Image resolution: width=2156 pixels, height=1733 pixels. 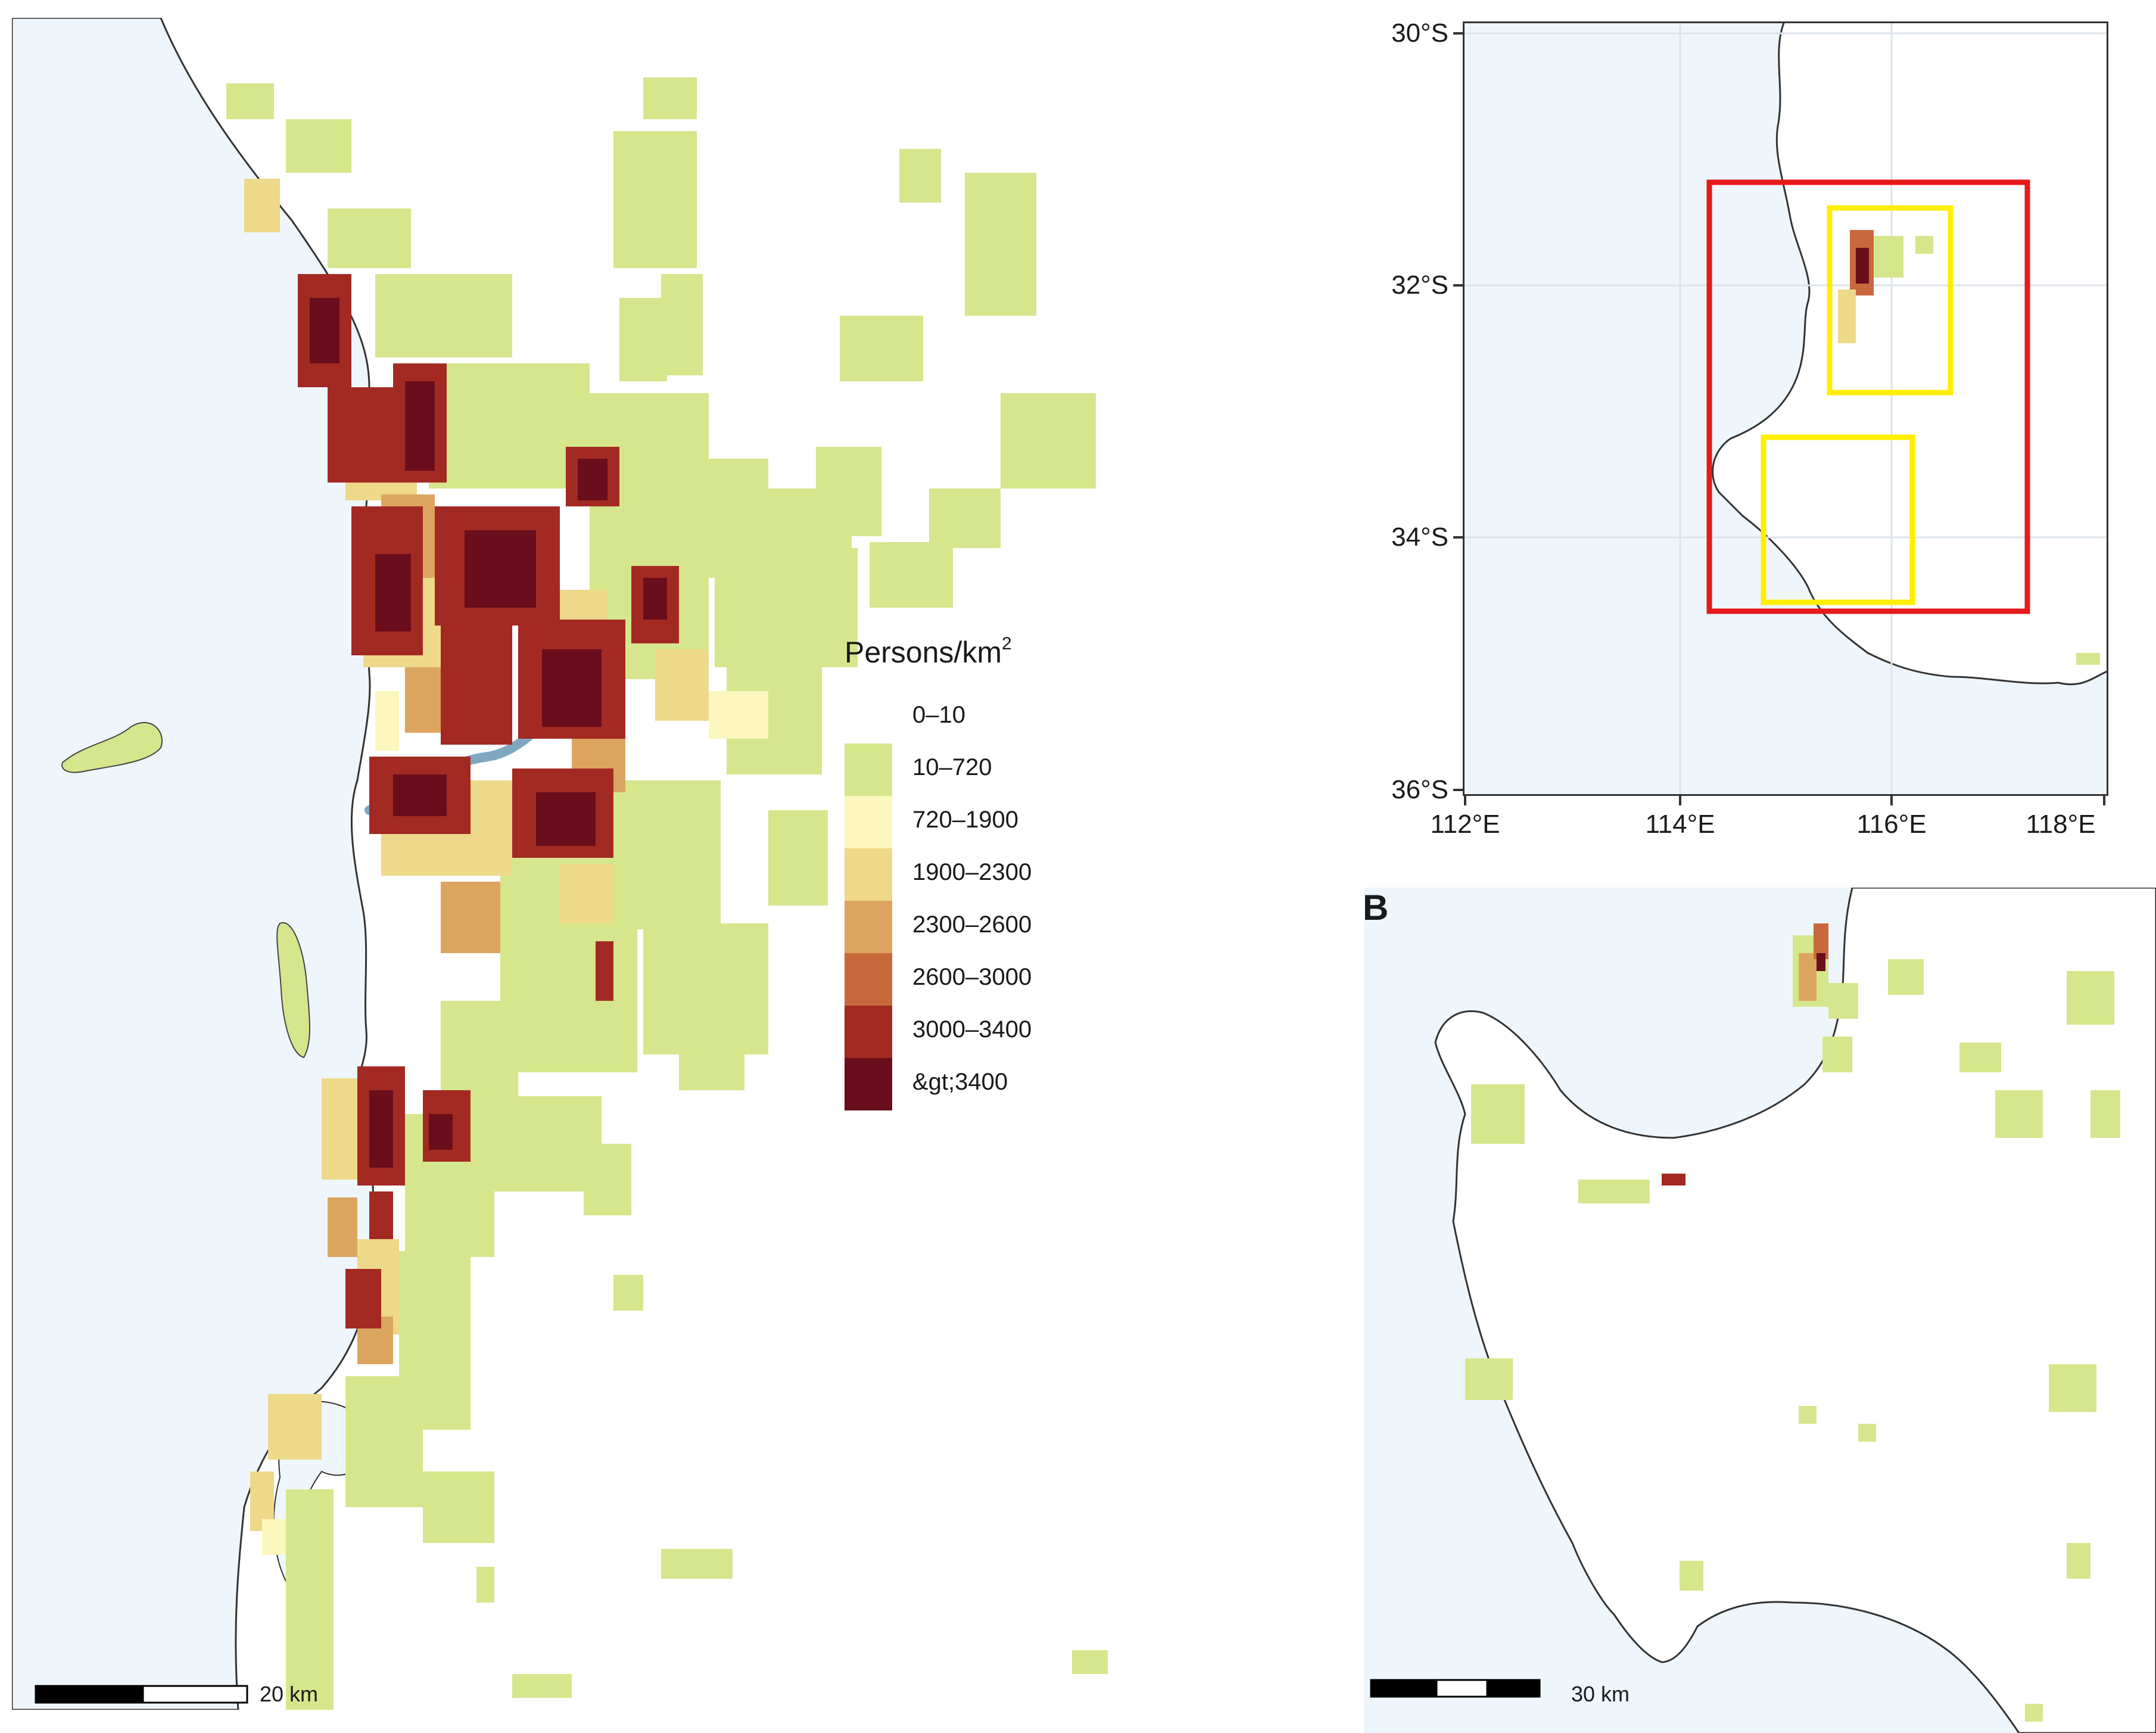 I want to click on legend-item: &gt;3400, so click(x=970, y=1084).